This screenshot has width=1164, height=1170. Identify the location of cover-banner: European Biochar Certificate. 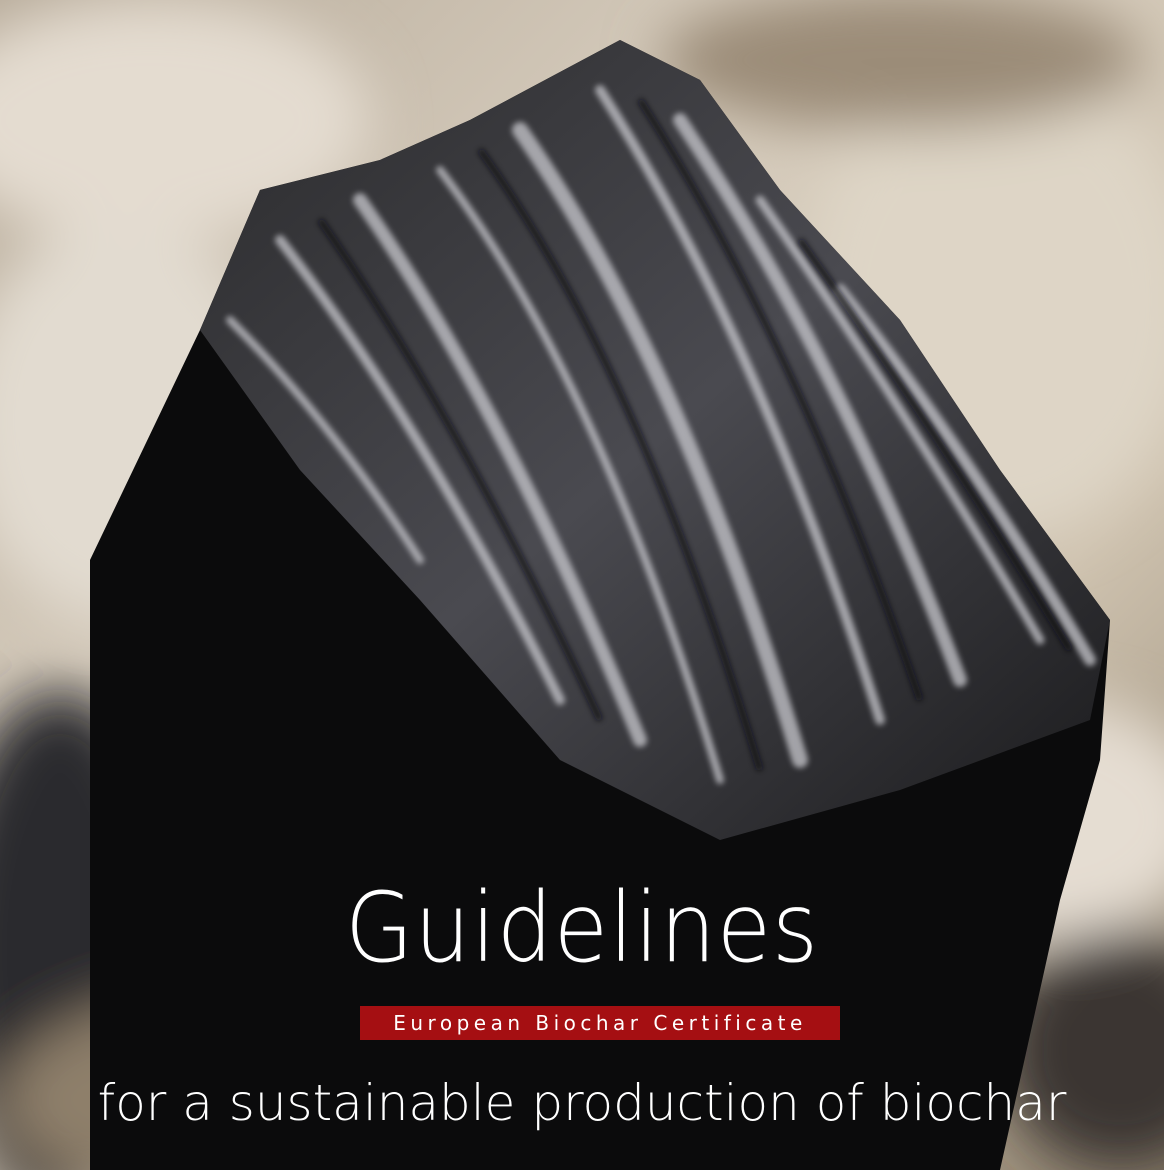
(600, 1023).